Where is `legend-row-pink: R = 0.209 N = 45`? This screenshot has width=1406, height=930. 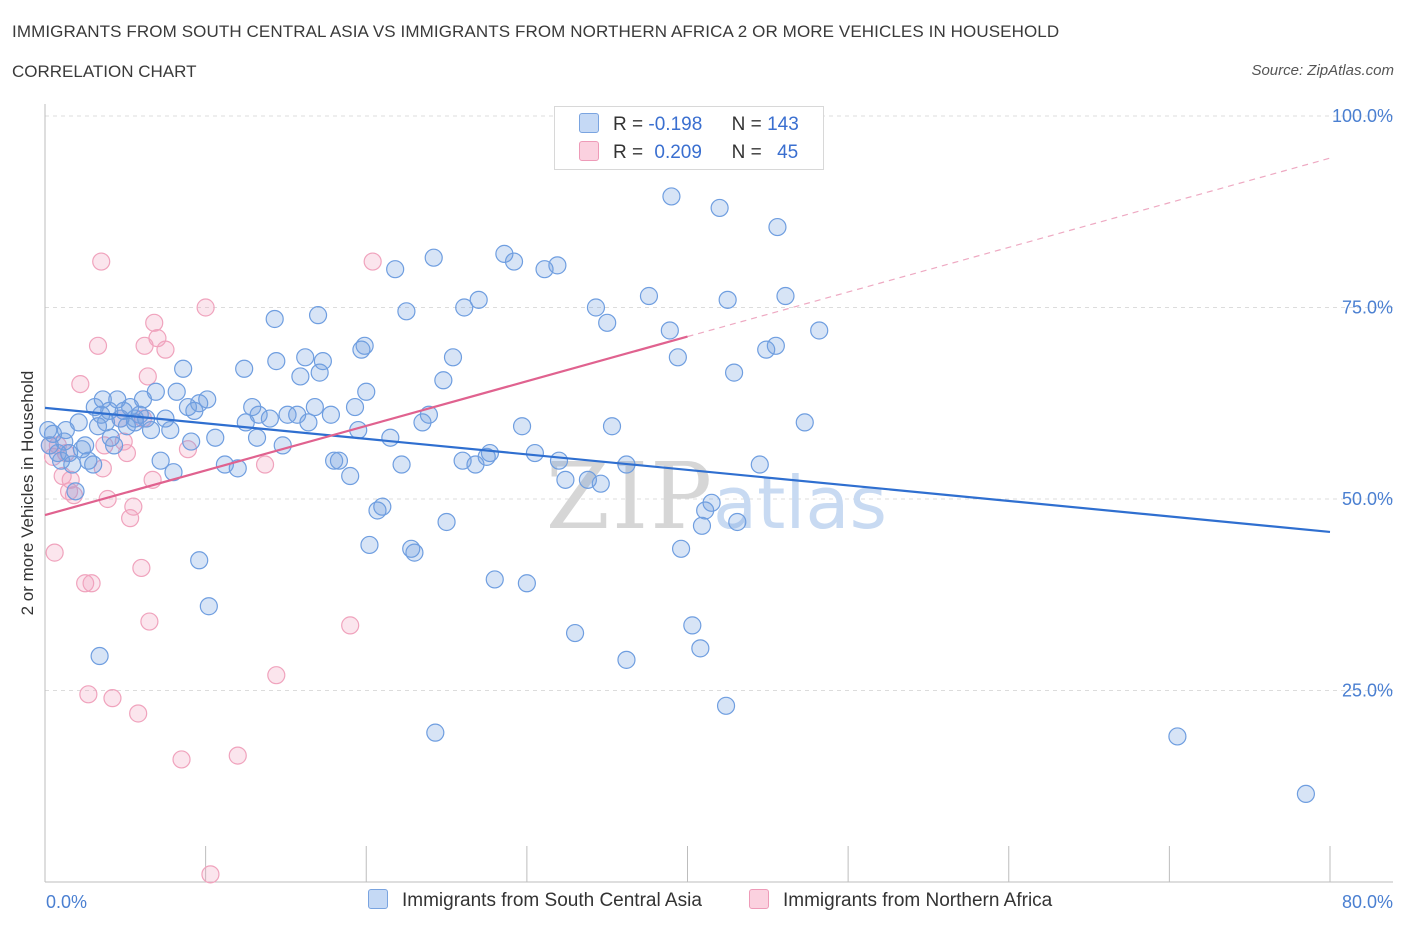 legend-row-pink: R = 0.209 N = 45 is located at coordinates (688, 154).